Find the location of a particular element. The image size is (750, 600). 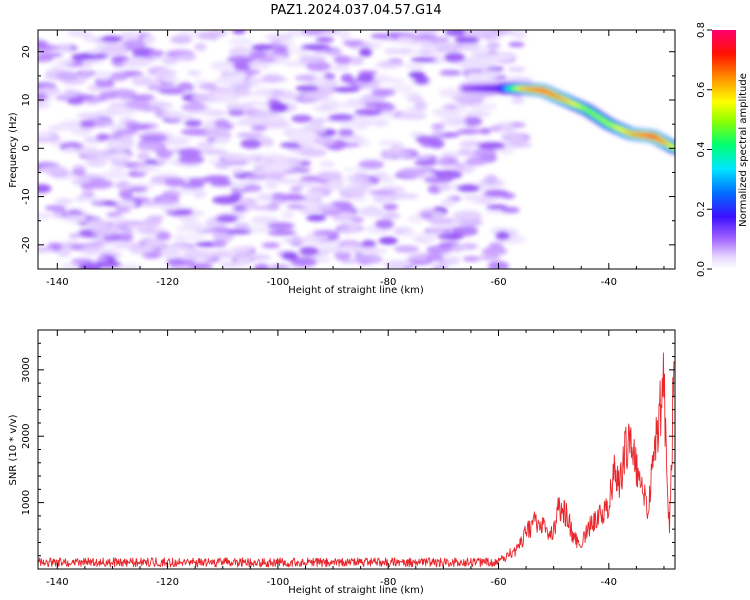

x-tick-label: -80 is located at coordinates (388, 282).